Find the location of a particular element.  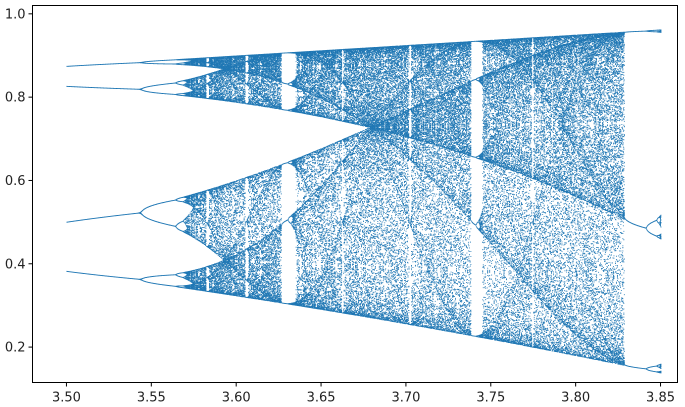

x-tick: 3.60 is located at coordinates (236, 394).